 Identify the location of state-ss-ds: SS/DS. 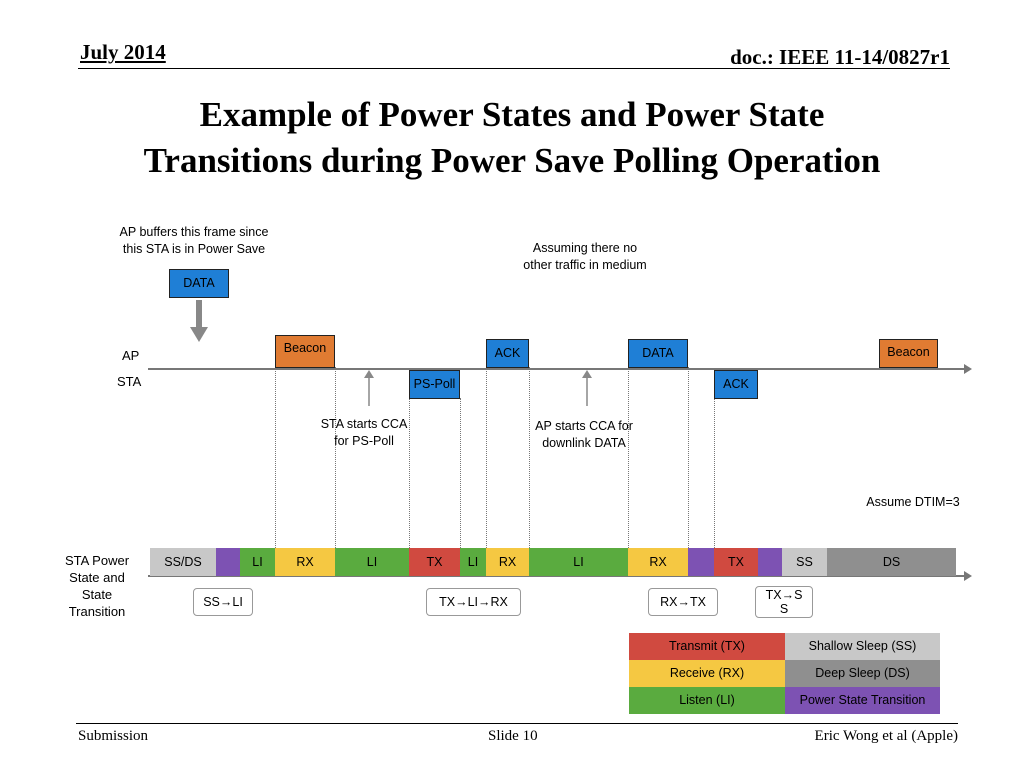
(183, 562).